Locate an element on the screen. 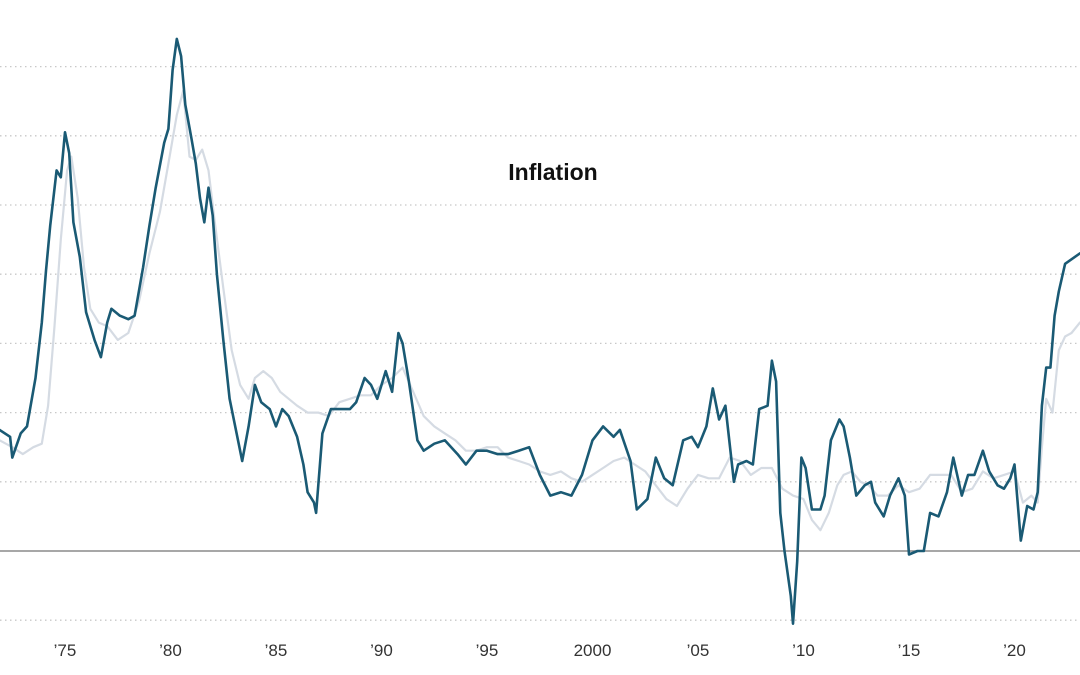  x-tick-label: ’05 is located at coordinates (698, 650).